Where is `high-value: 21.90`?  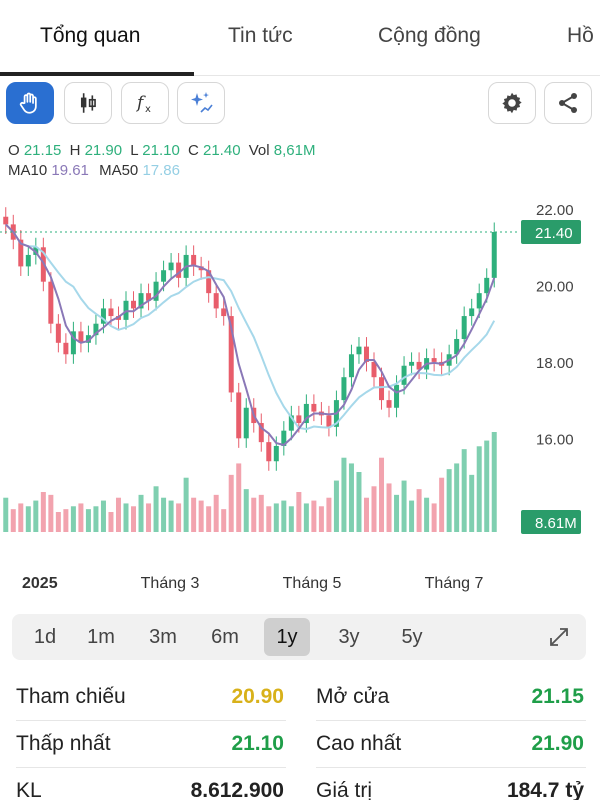
high-value: 21.90 is located at coordinates (103, 150).